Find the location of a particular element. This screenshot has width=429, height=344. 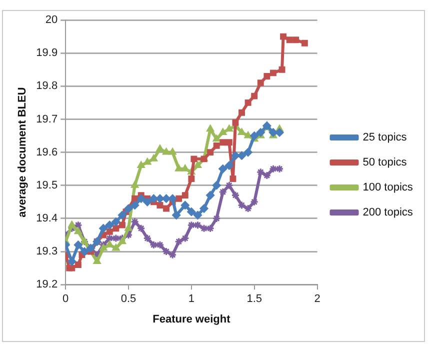

y-tick-label: 19.4 is located at coordinates (47, 218).